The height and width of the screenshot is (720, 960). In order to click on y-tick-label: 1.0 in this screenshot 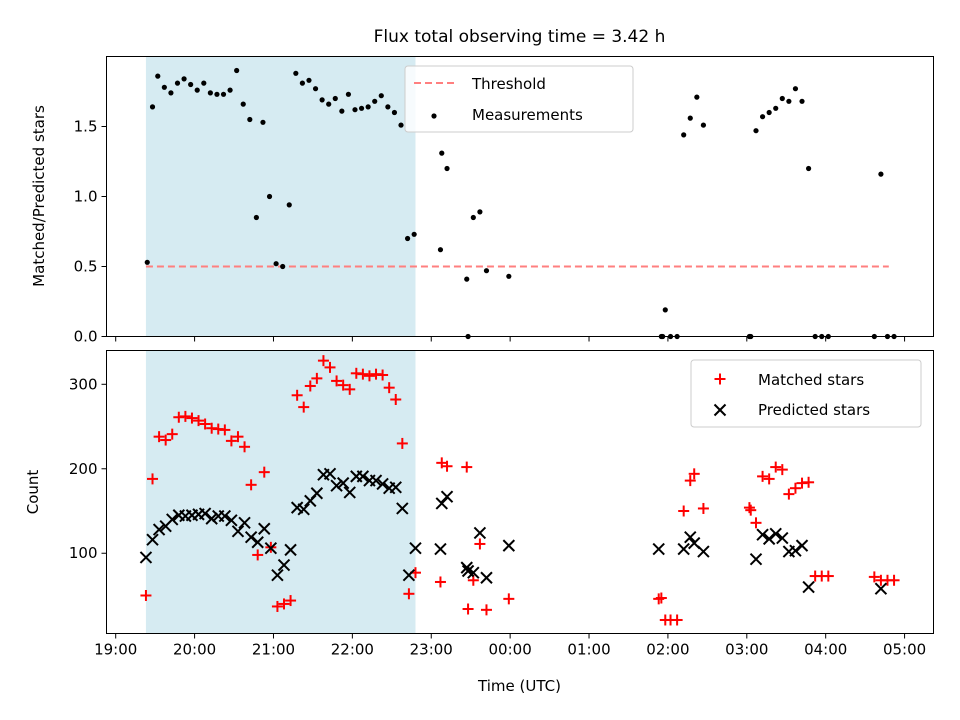, I will do `click(86, 197)`.